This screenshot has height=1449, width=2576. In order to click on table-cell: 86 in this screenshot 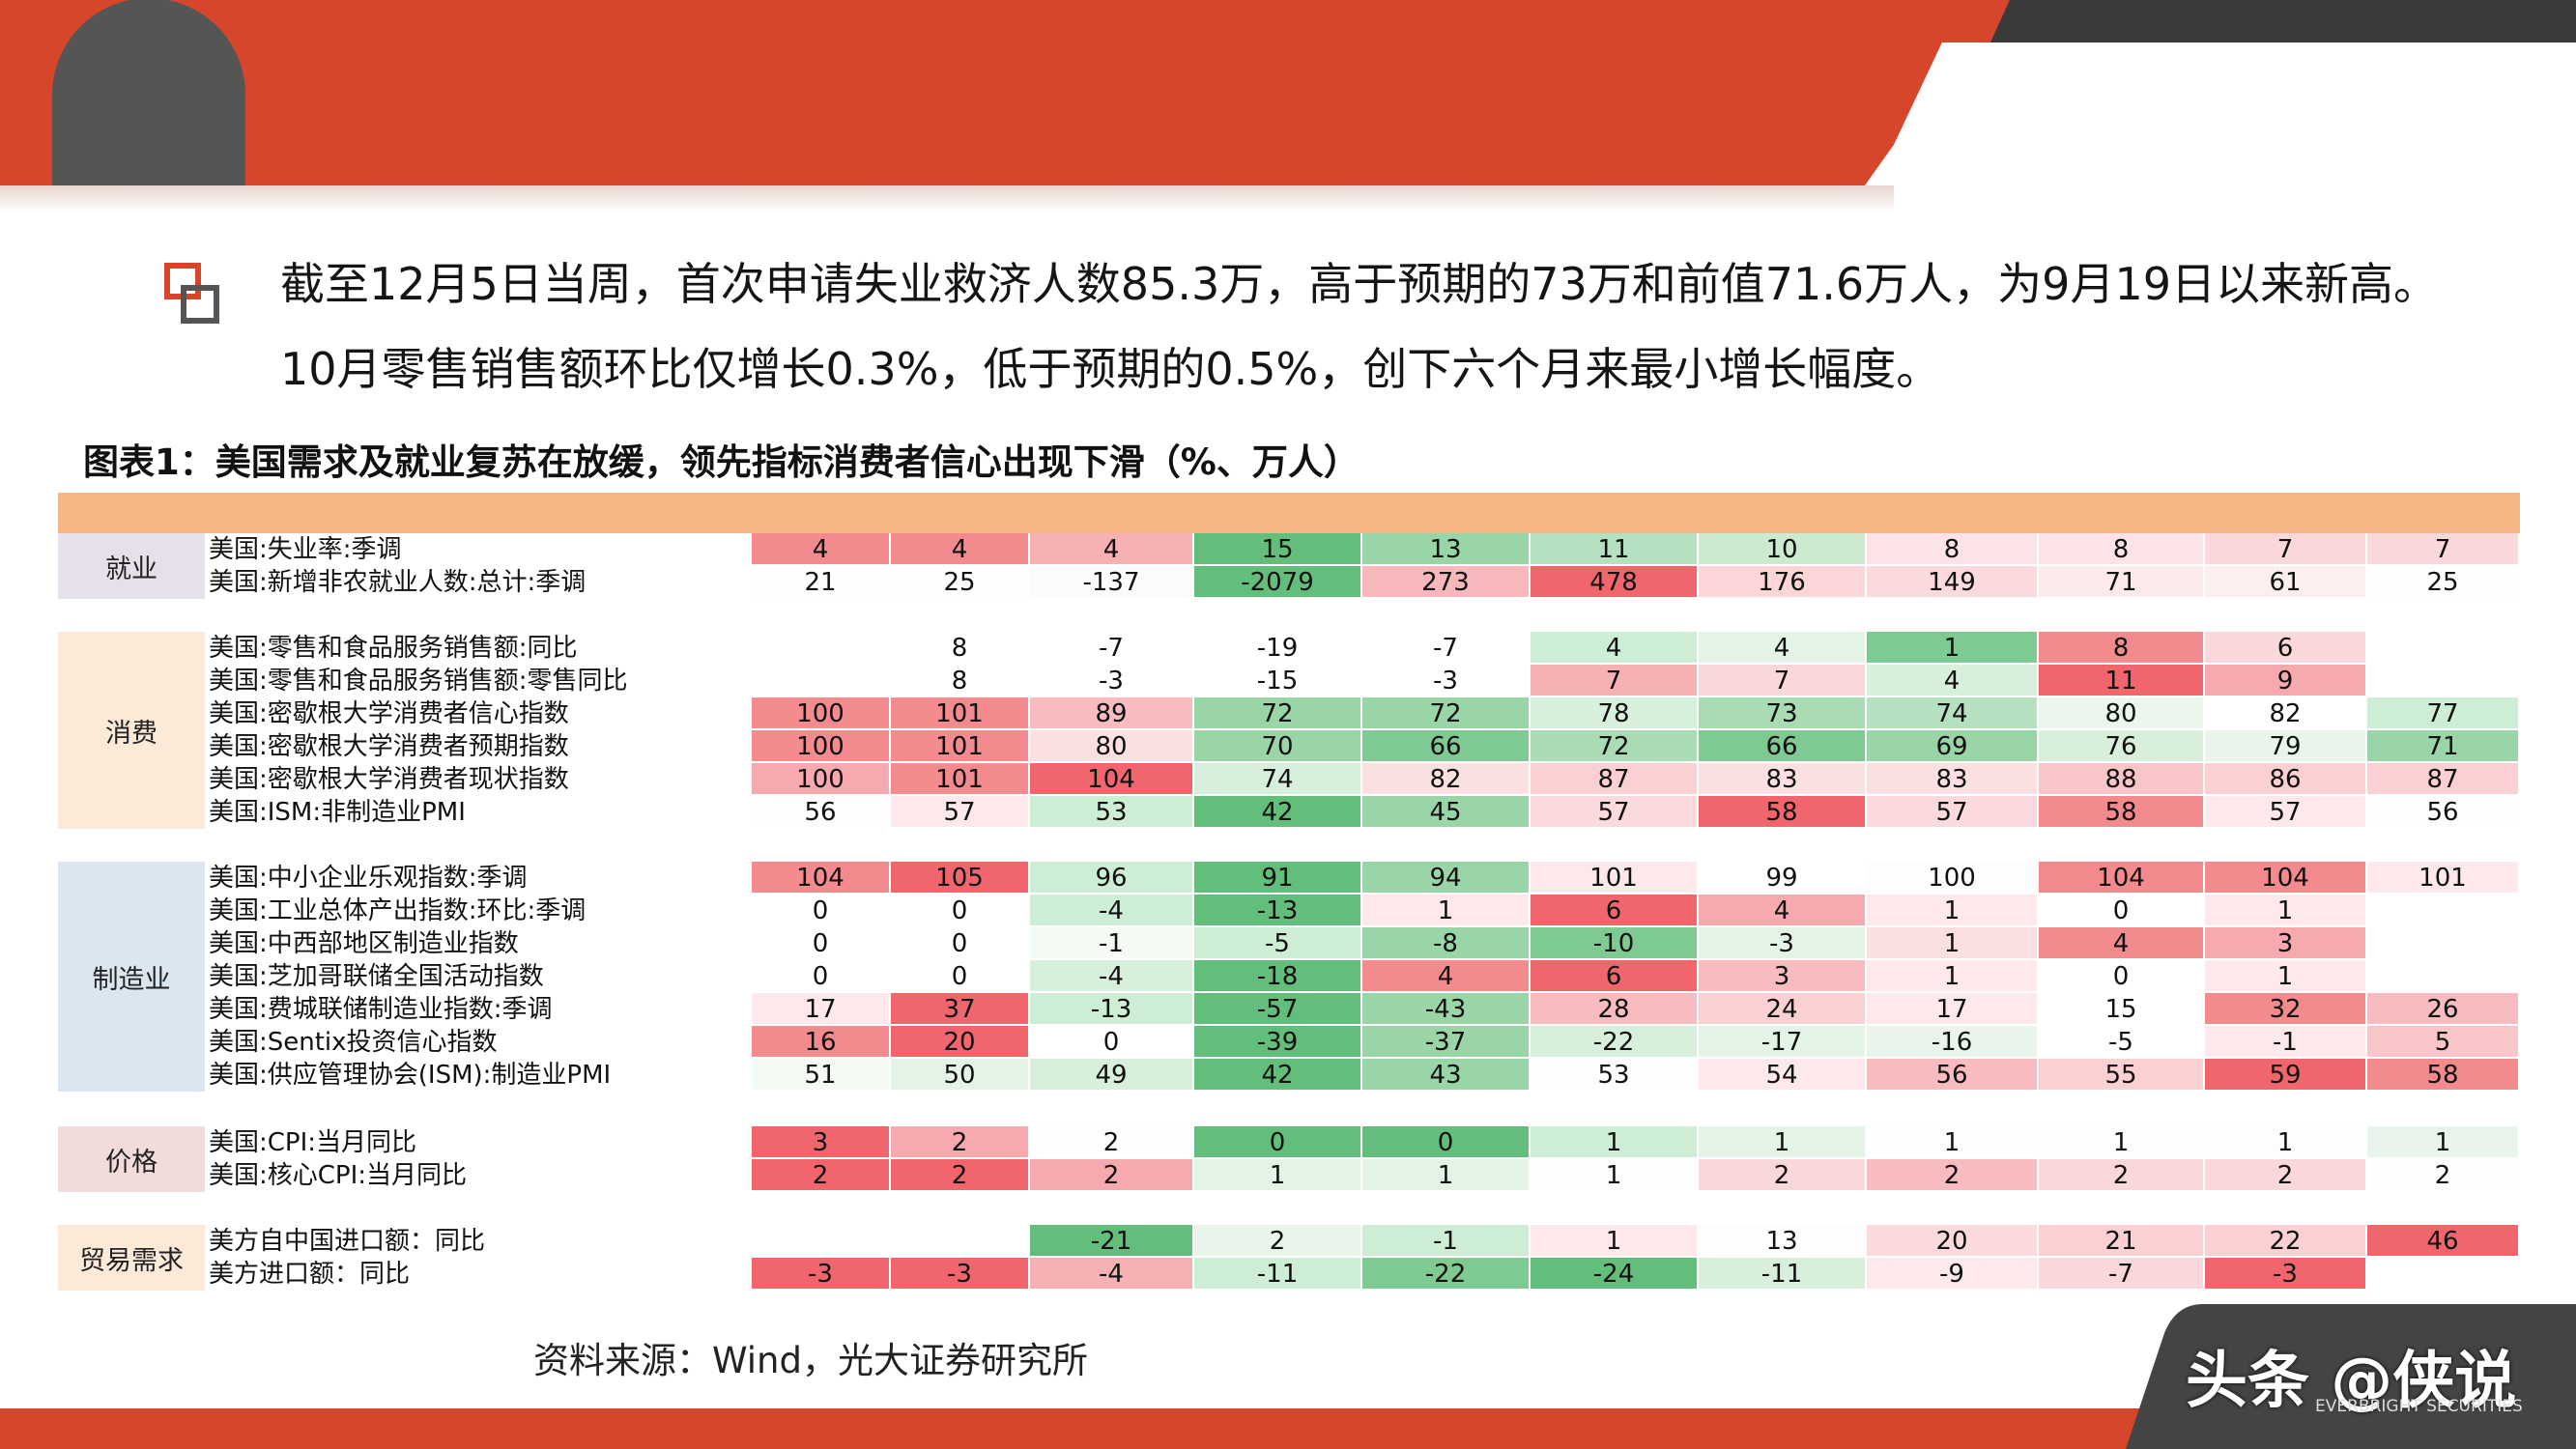, I will do `click(2285, 778)`.